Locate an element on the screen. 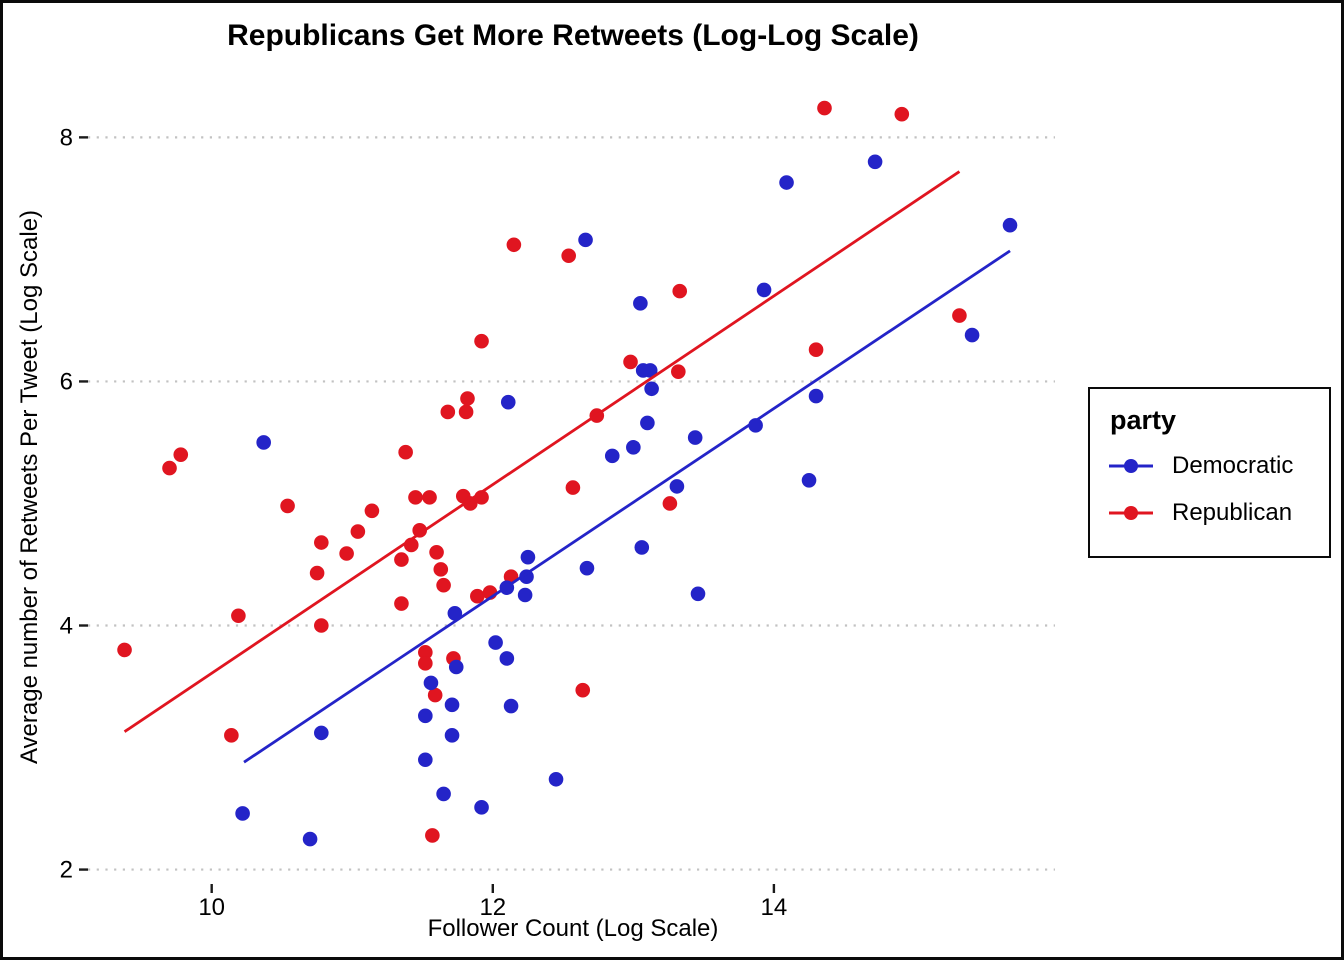  x-tick-label-10: 10 is located at coordinates (211, 907).